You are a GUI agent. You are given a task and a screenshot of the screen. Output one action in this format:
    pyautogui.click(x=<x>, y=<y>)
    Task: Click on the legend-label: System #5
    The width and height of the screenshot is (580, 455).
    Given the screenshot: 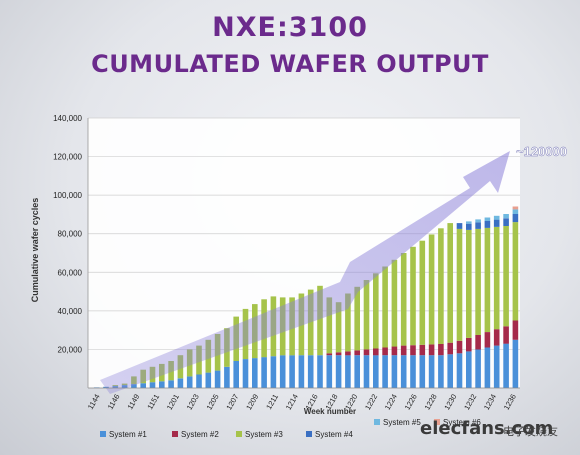 What is the action you would take?
    pyautogui.click(x=402, y=422)
    